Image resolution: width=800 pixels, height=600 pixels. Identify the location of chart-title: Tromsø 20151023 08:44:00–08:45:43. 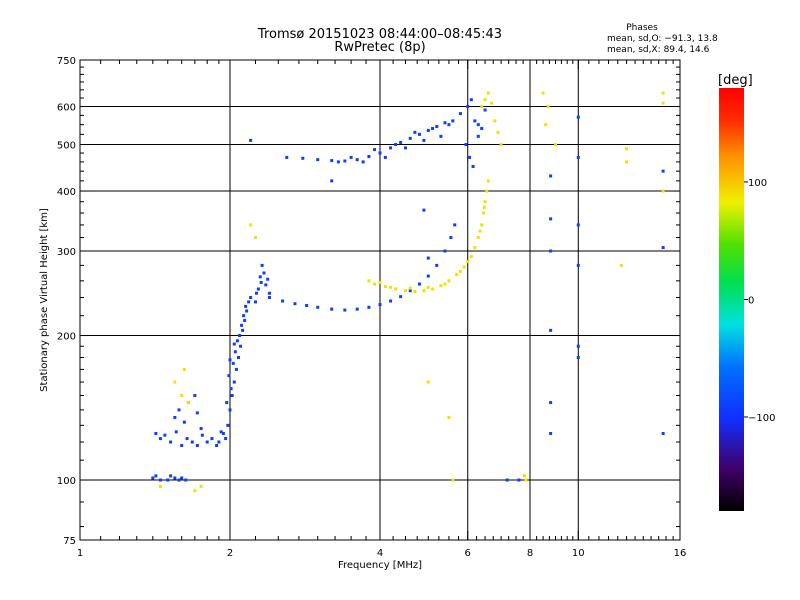
(379, 34).